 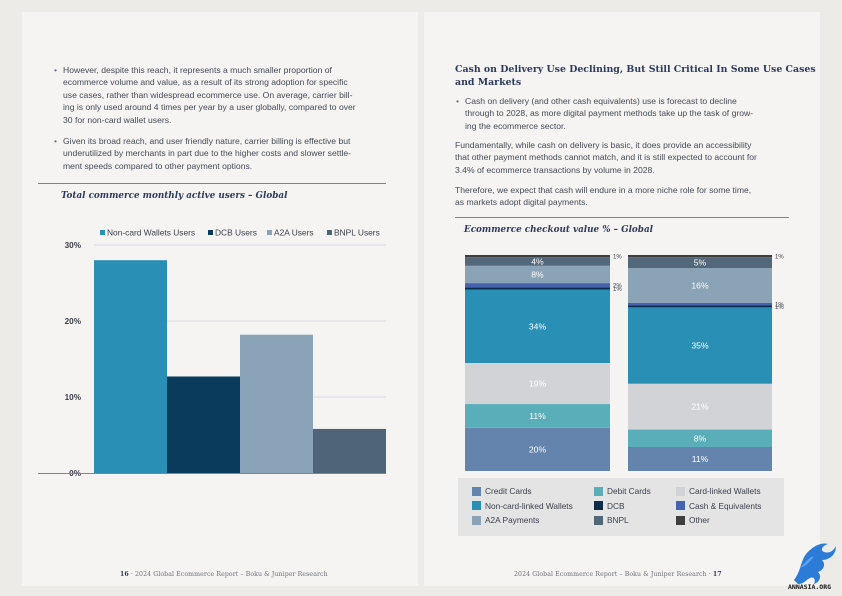 I want to click on legend-item: BNPL, so click(x=611, y=520).